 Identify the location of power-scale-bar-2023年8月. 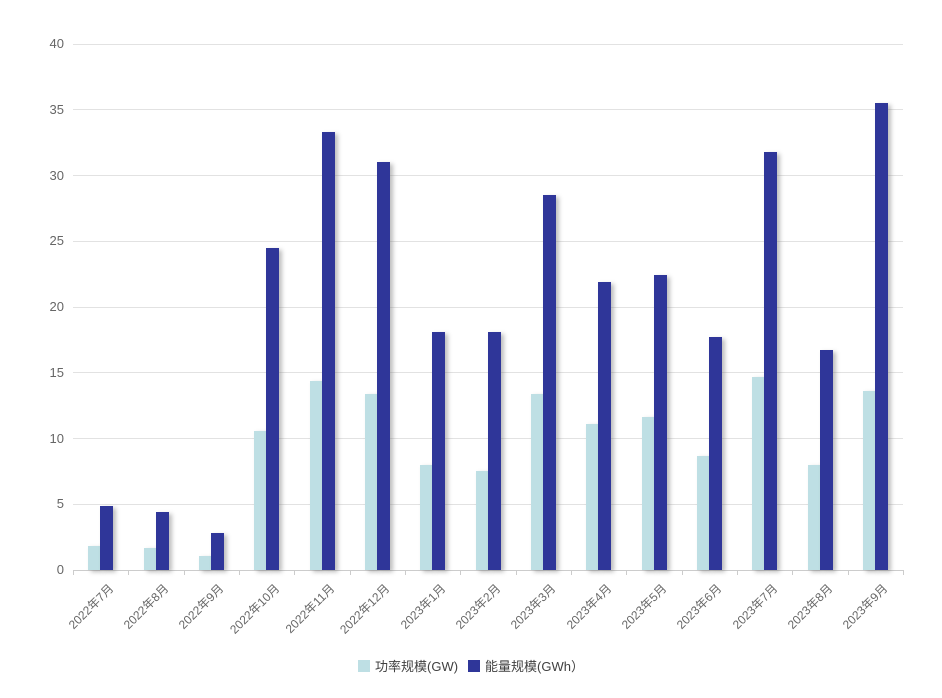
(813, 517).